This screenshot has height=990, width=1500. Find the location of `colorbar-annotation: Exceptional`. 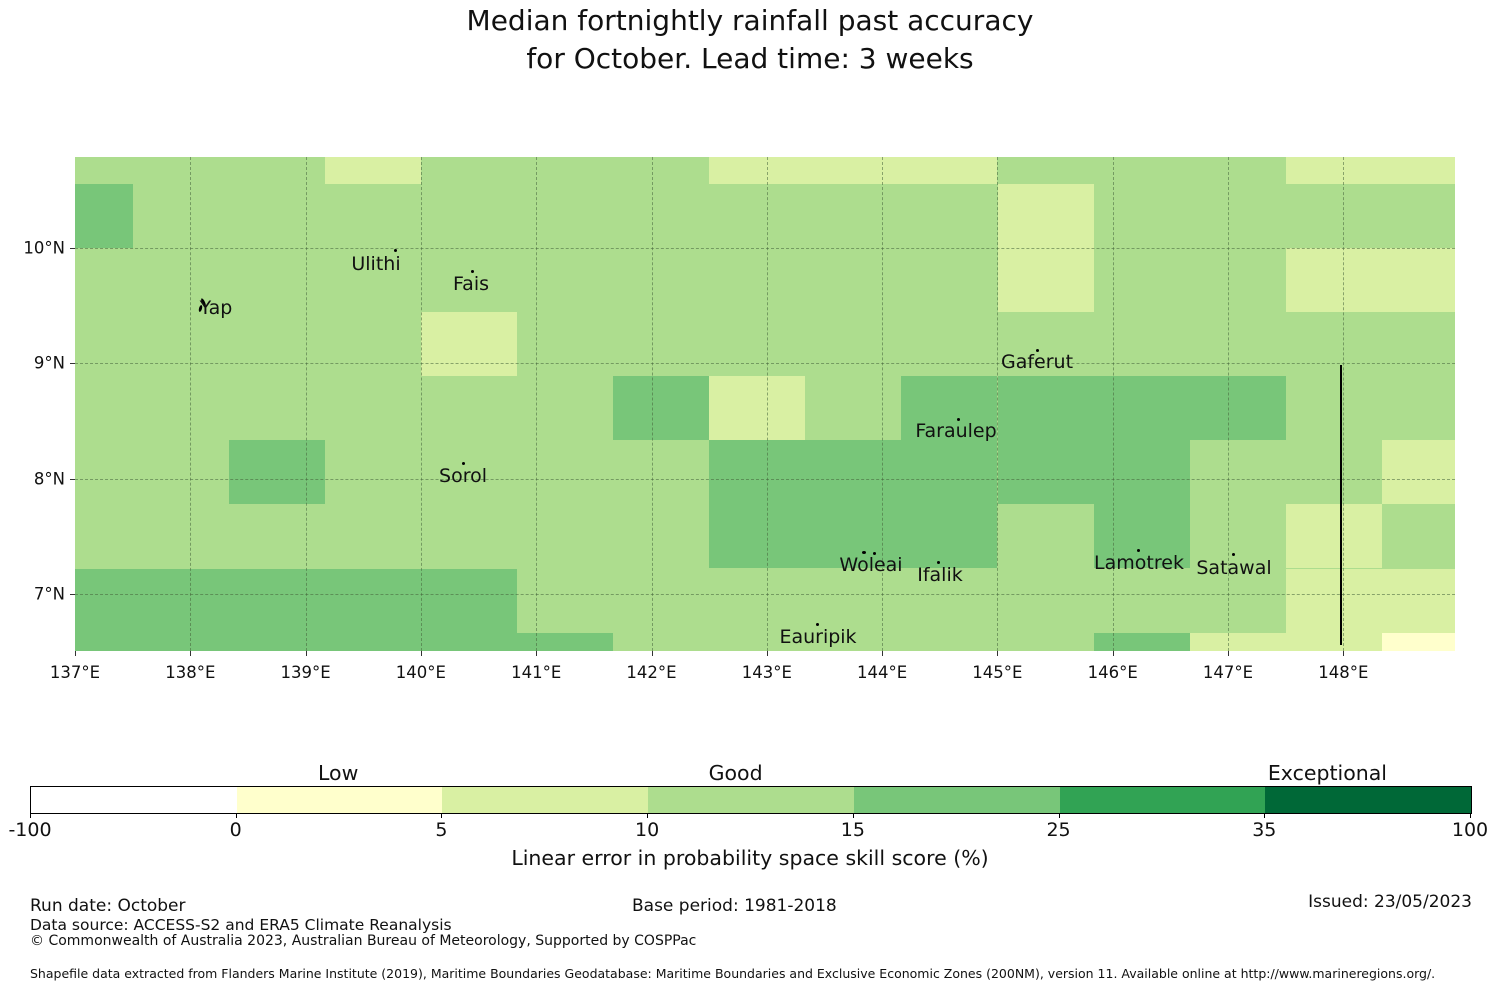

colorbar-annotation: Exceptional is located at coordinates (1327, 773).